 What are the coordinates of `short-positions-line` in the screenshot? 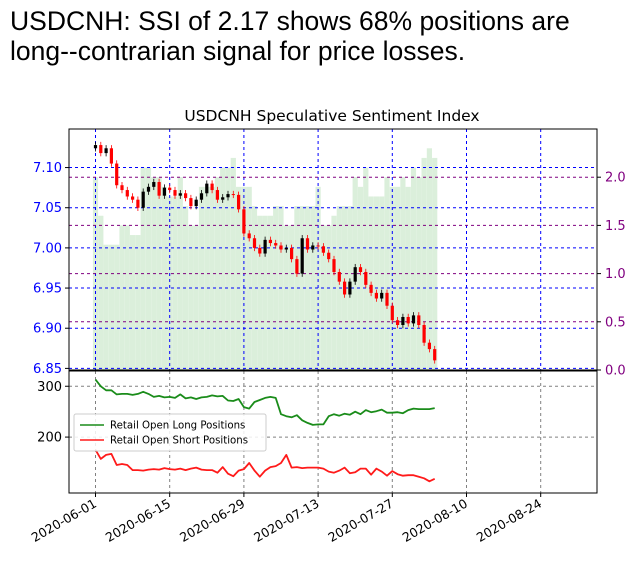 It's located at (265, 466).